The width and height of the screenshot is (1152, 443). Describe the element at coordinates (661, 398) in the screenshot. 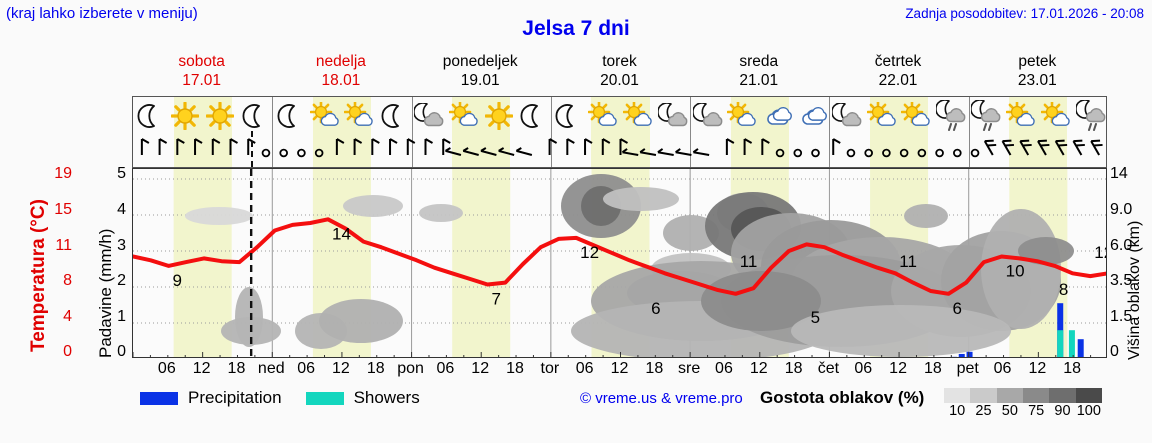

I see `copyright-text: © vreme.us & vreme.pro` at that location.